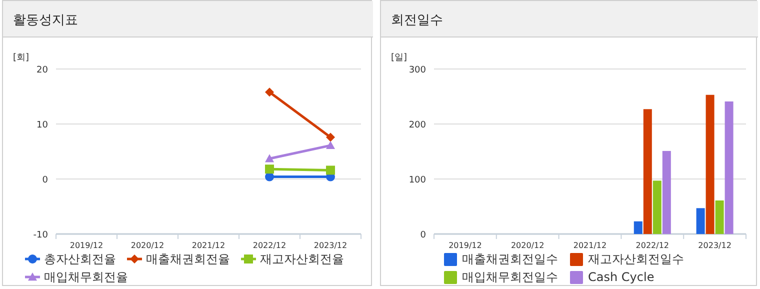 This screenshot has width=760, height=289. I want to click on y-tick-label: 300, so click(417, 71).